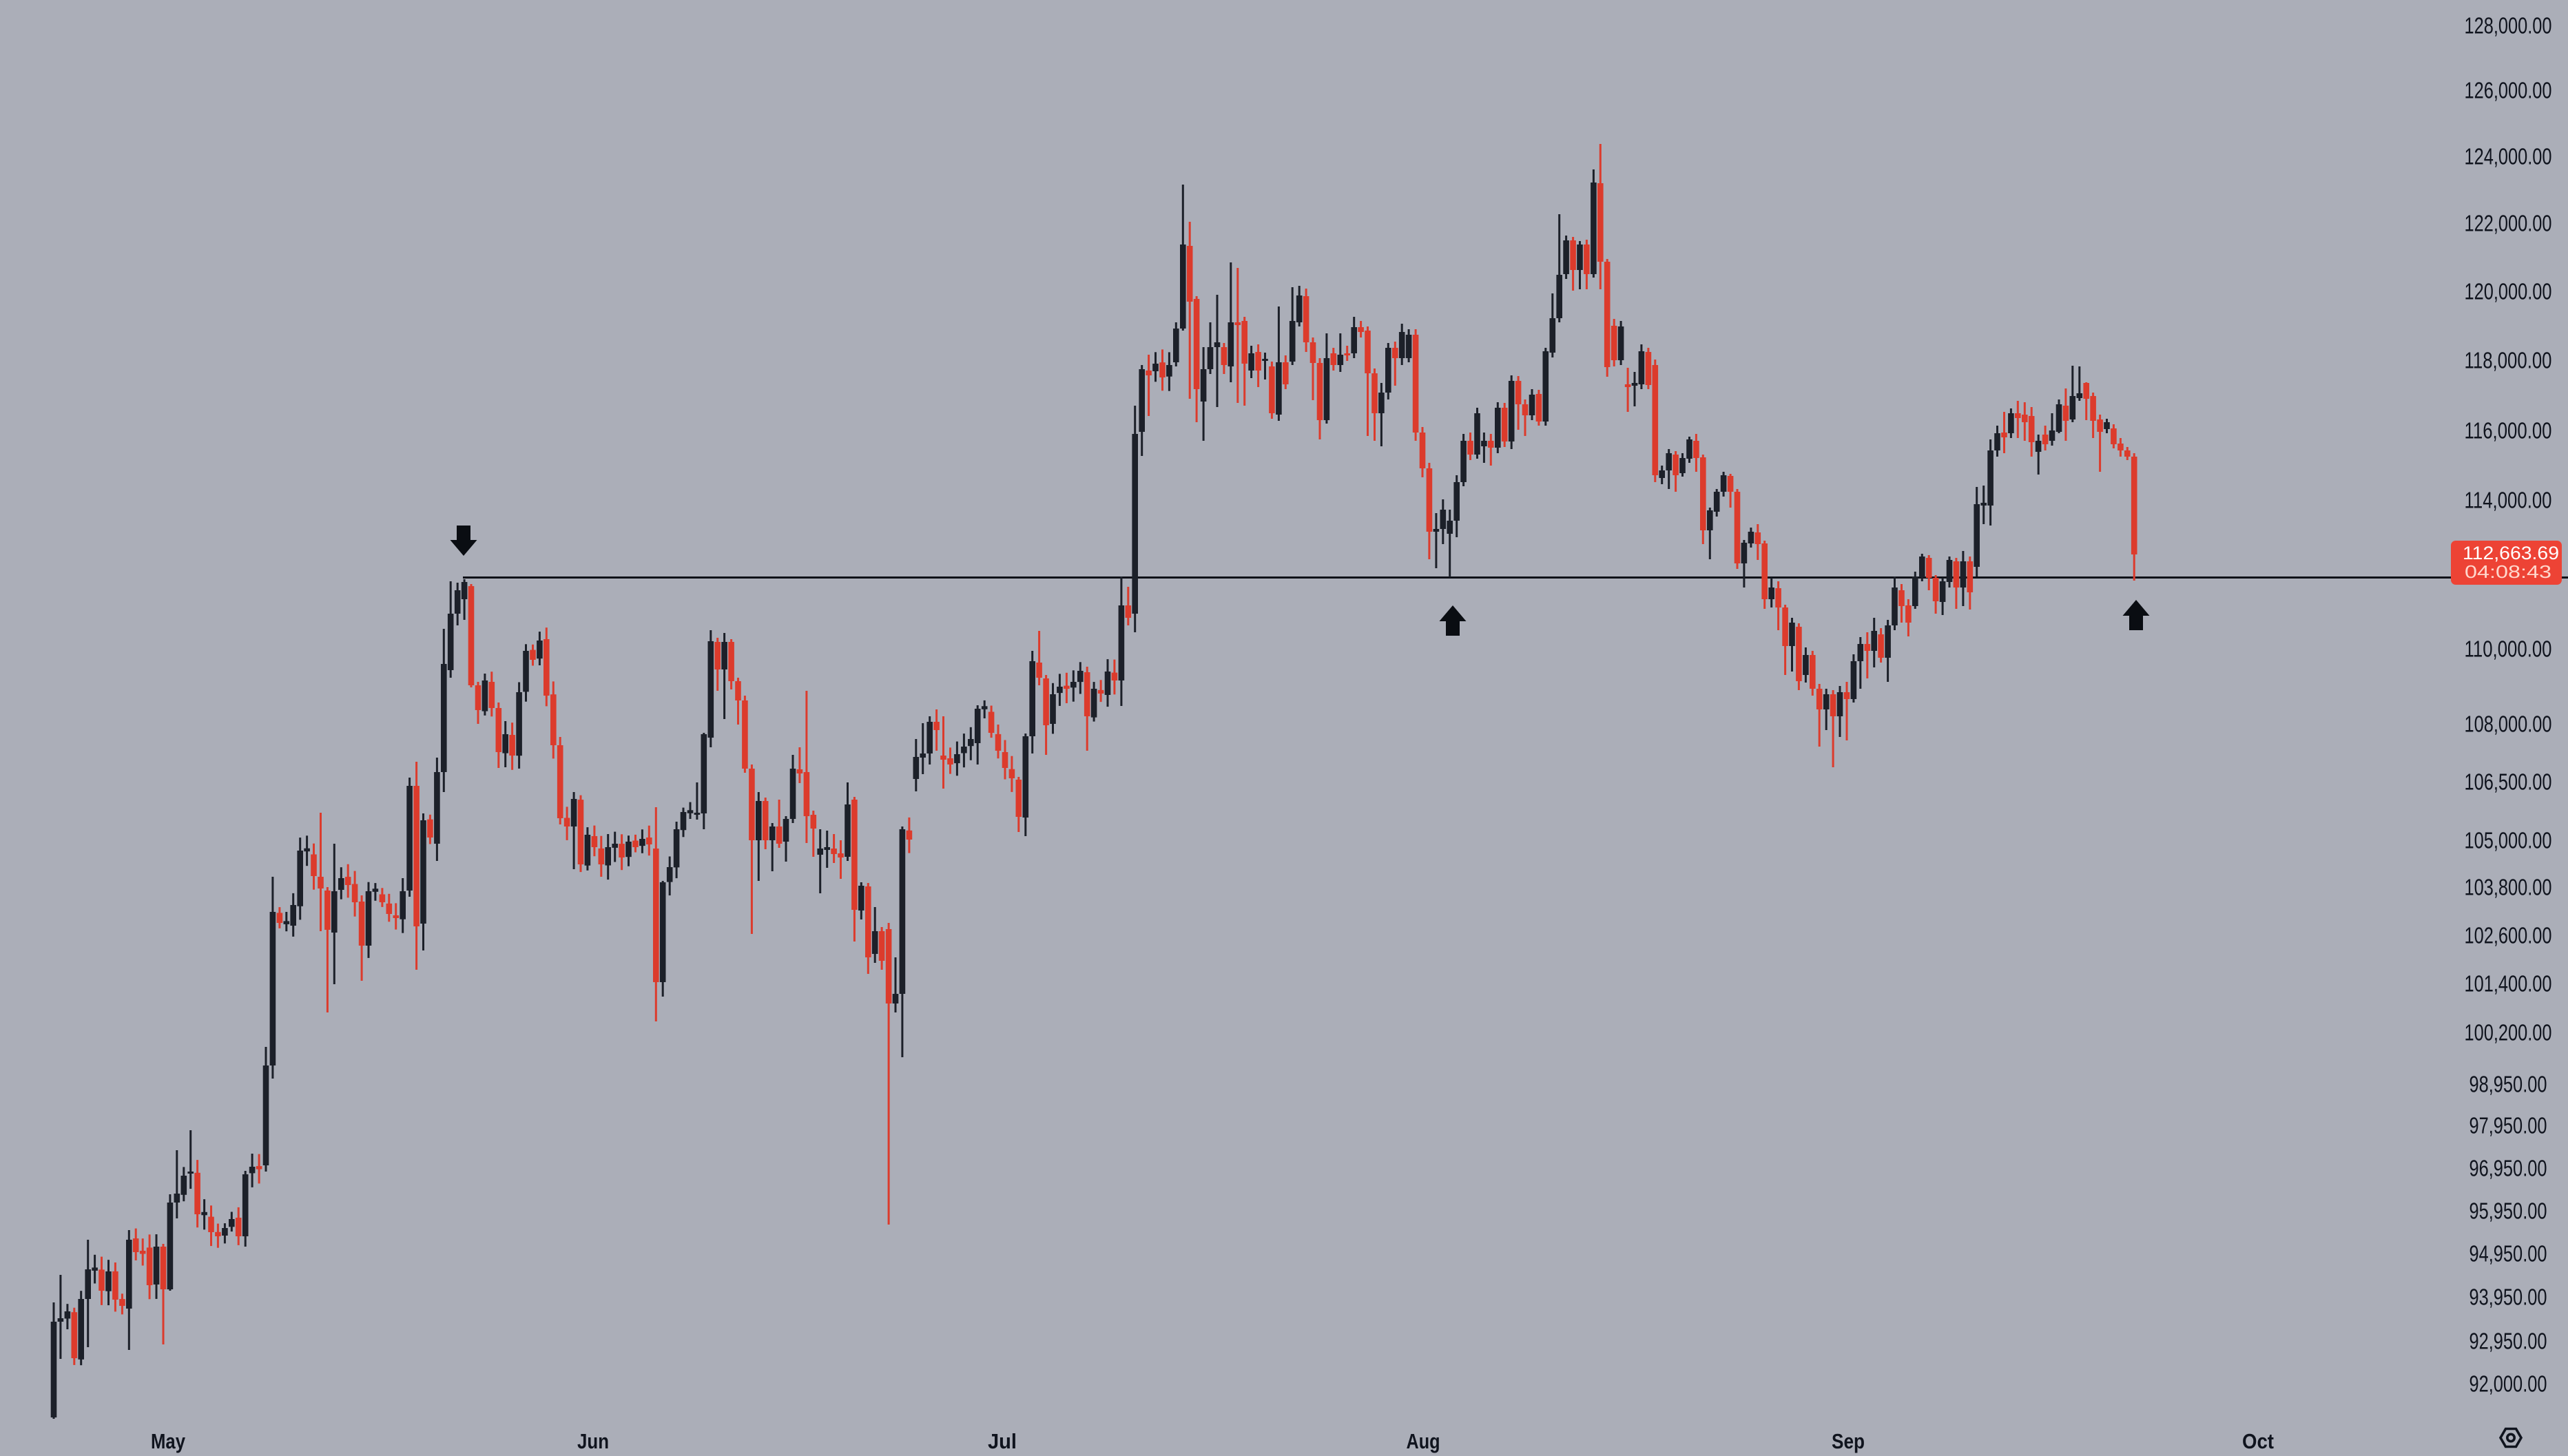  I want to click on svg-text: 92,000.00, so click(2508, 1384).